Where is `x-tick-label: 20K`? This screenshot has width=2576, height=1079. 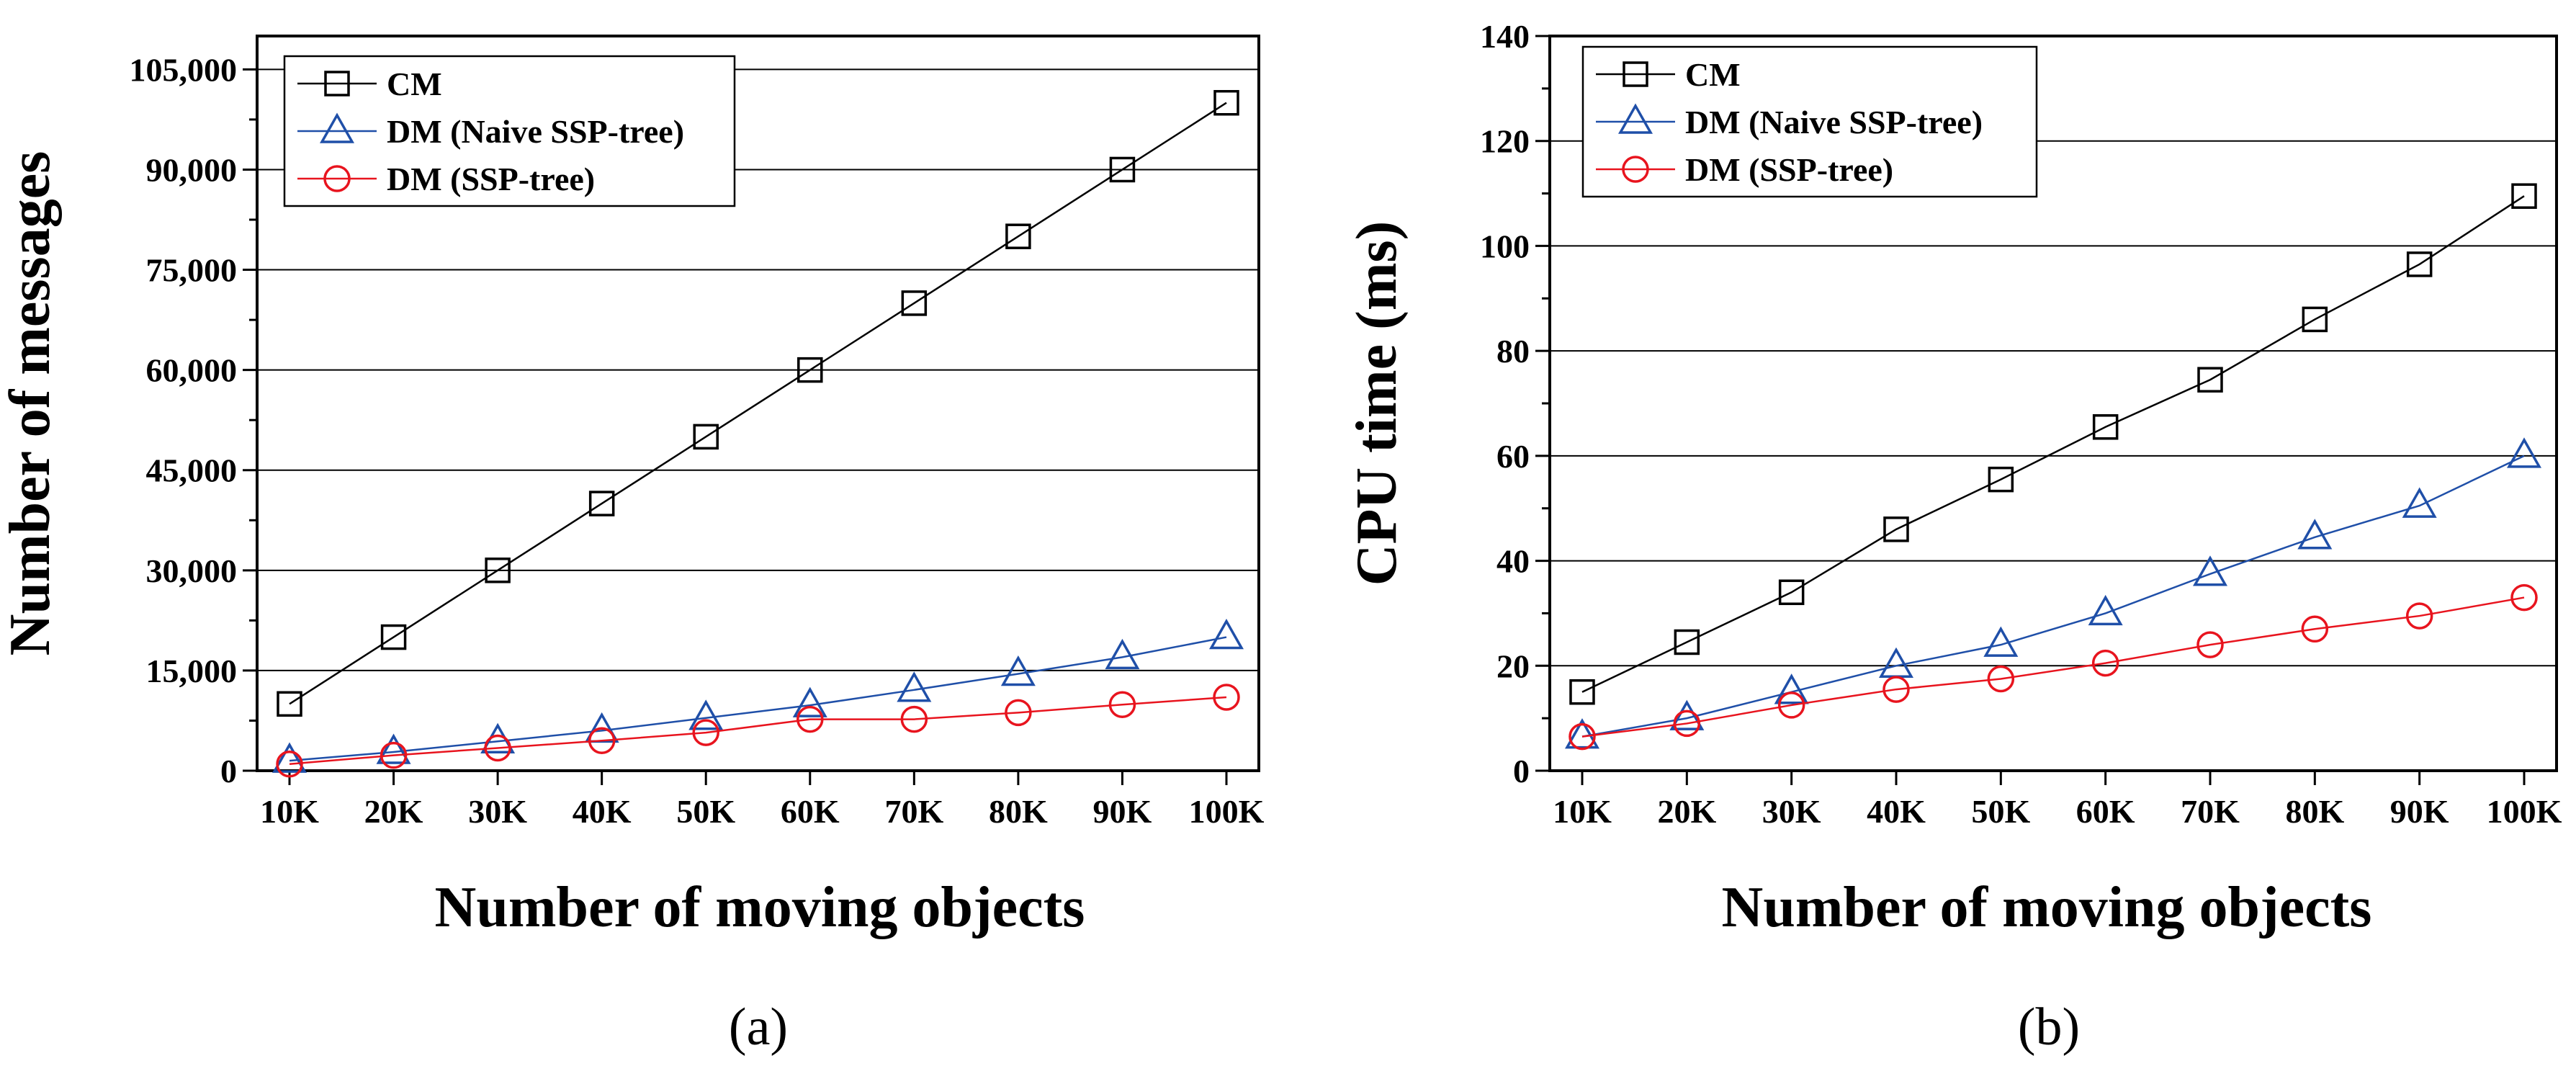 x-tick-label: 20K is located at coordinates (393, 811).